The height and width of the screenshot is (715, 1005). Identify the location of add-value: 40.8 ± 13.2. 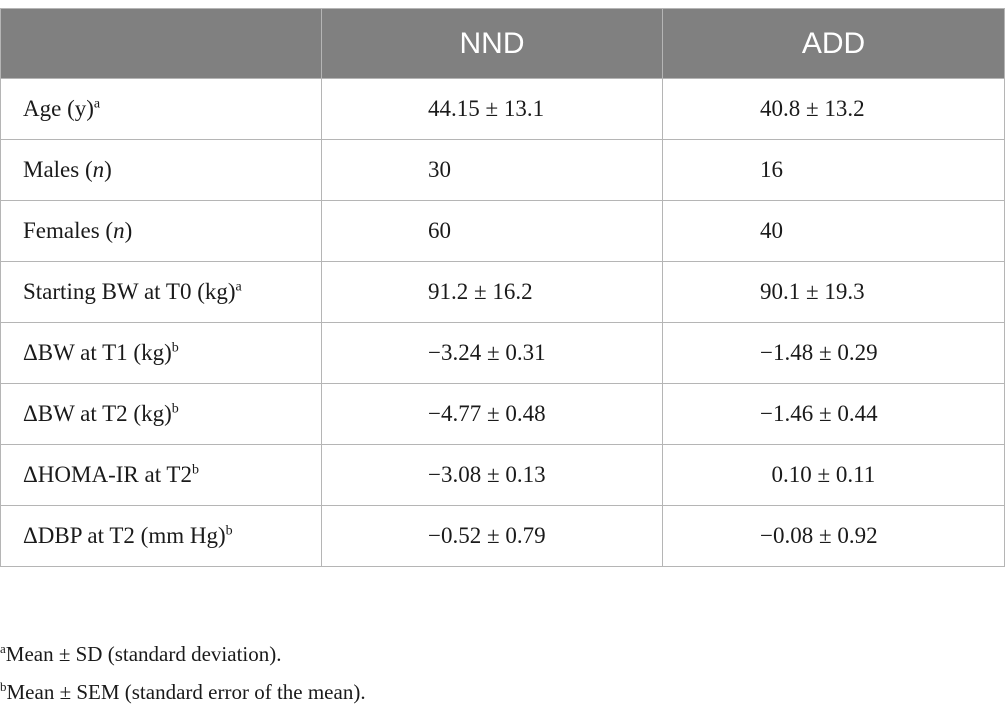
(833, 109).